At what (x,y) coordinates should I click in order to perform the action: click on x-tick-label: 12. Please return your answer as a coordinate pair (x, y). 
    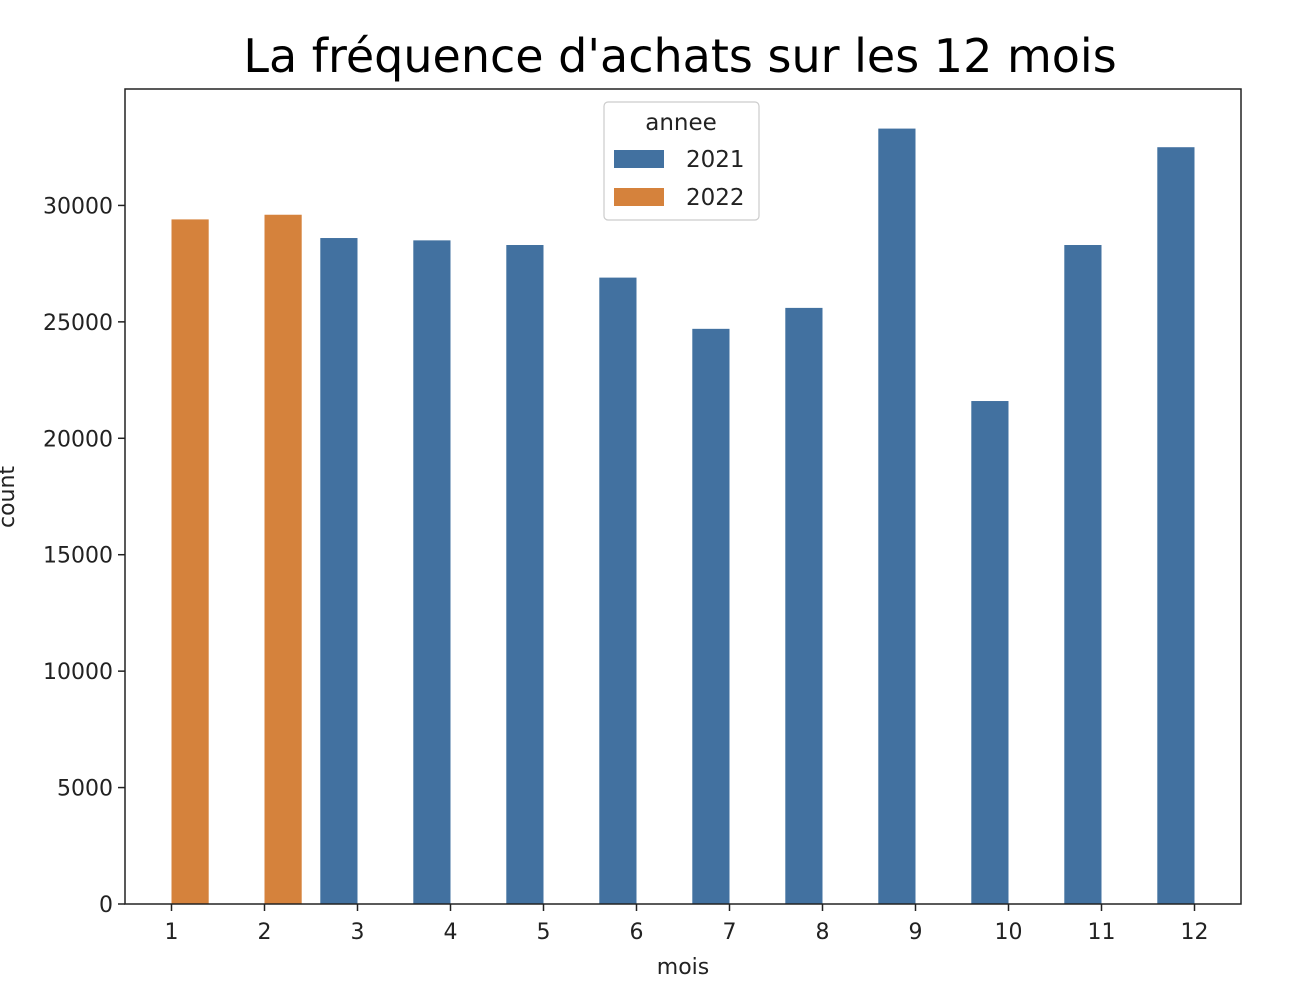
    Looking at the image, I should click on (1195, 932).